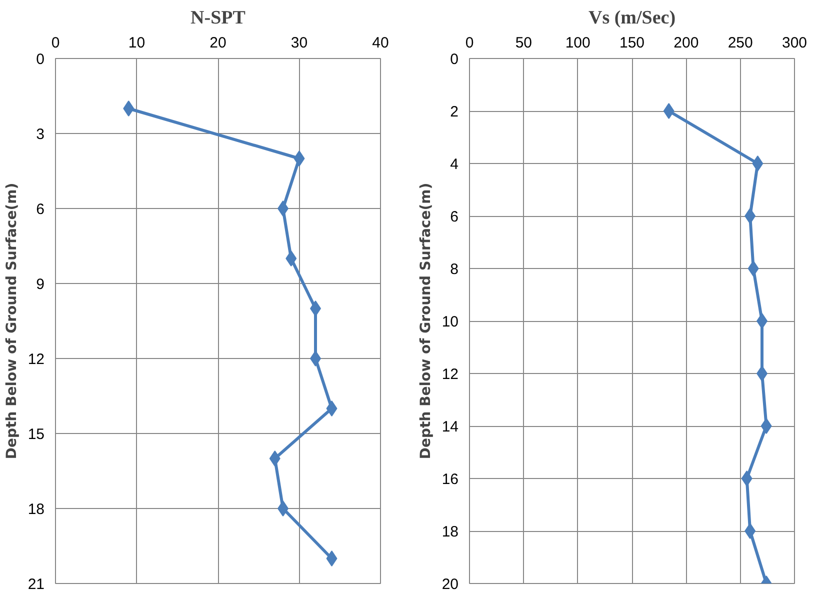  Describe the element at coordinates (632, 43) in the screenshot. I see `x-tick-label: 150` at that location.